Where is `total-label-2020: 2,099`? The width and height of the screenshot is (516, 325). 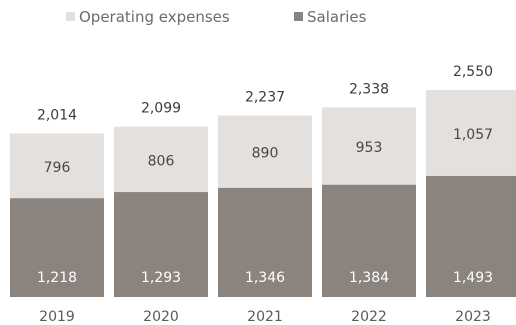
total-label-2020: 2,099 is located at coordinates (161, 109).